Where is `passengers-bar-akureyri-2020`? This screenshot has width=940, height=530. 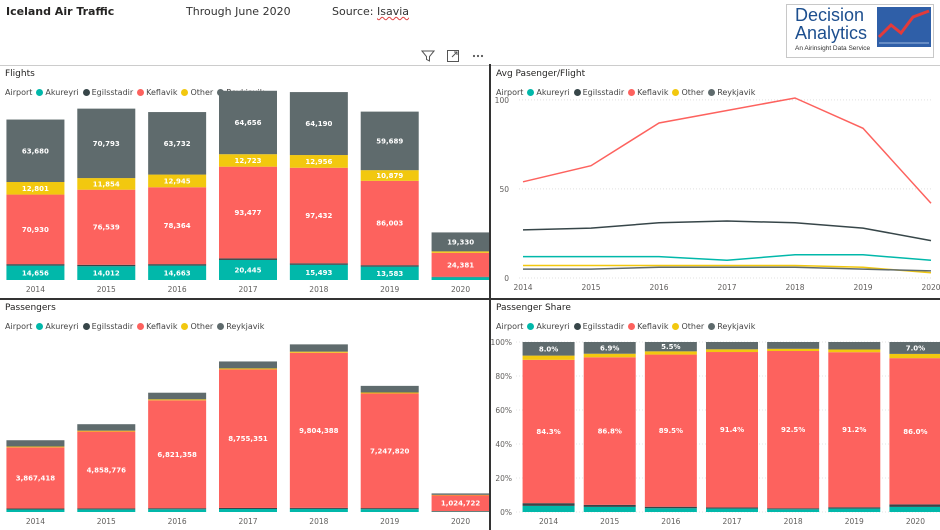
passengers-bar-akureyri-2020 is located at coordinates (460, 511).